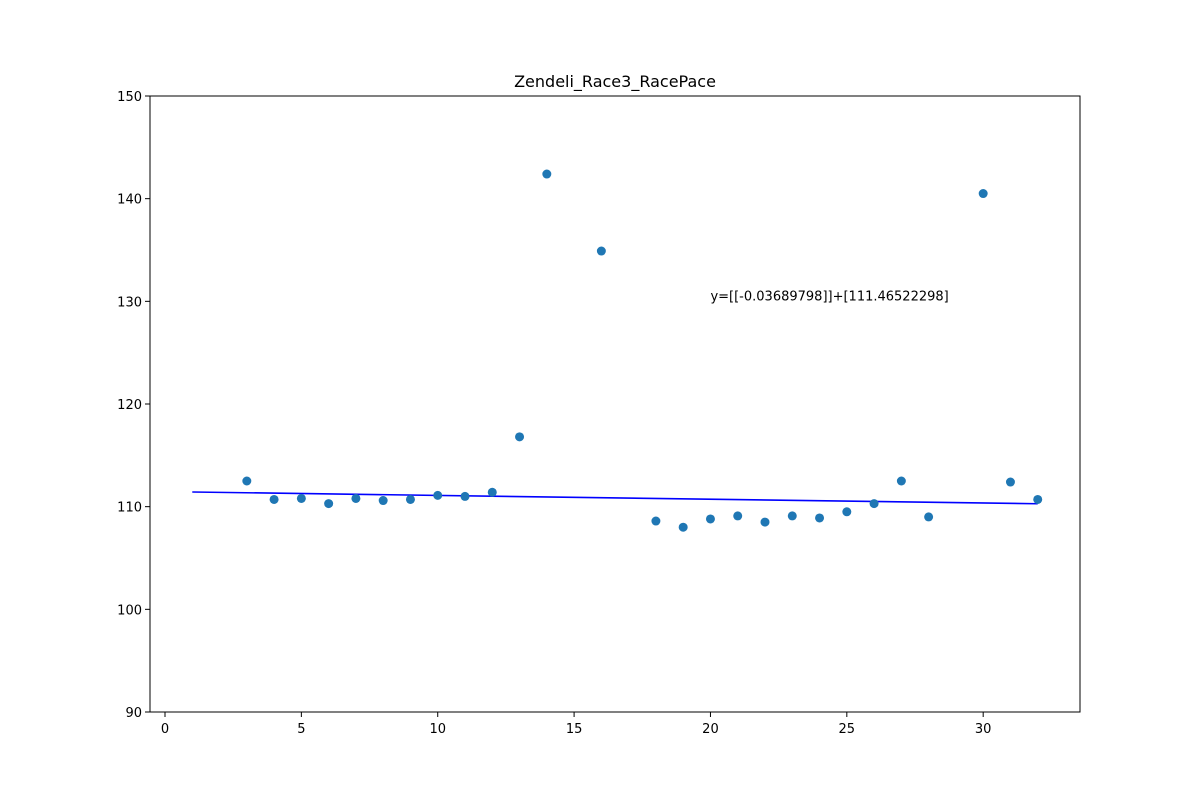 This screenshot has width=1200, height=804. I want to click on x-tick-label: 20, so click(710, 729).